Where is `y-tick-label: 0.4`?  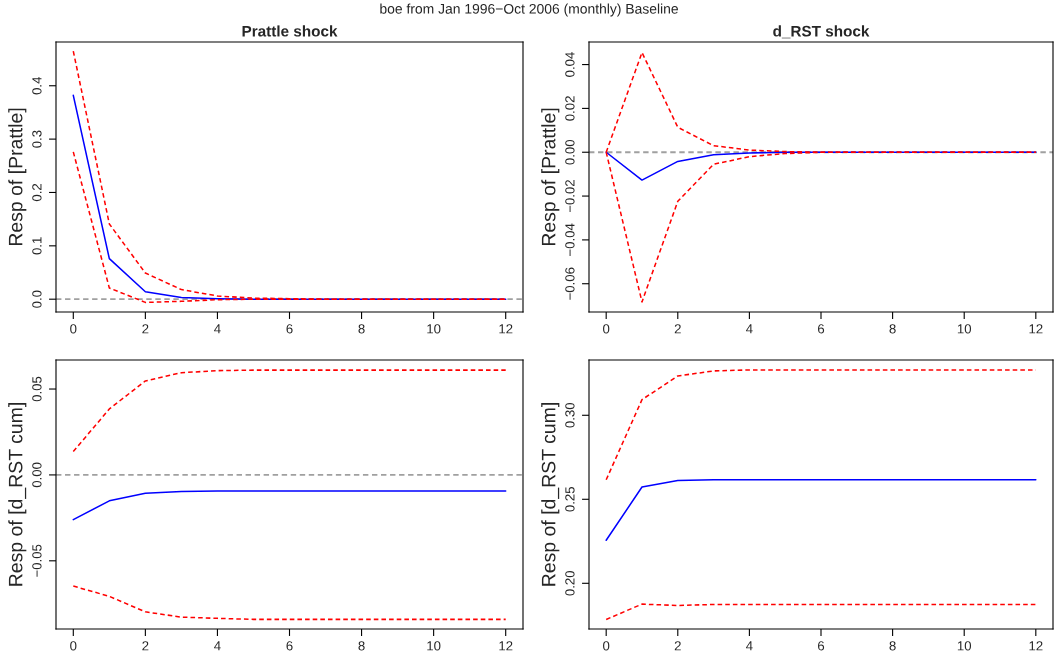 y-tick-label: 0.4 is located at coordinates (37, 85).